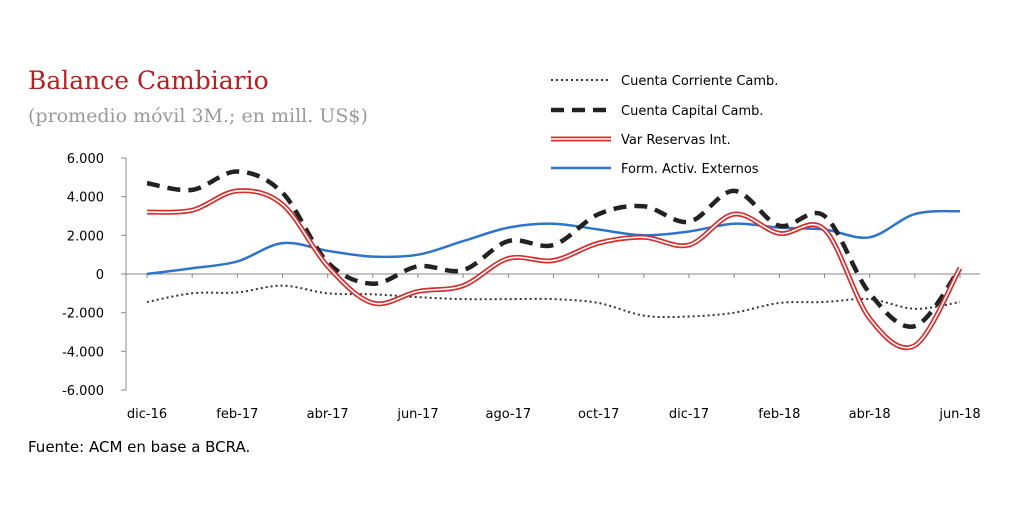  What do you see at coordinates (83, 391) in the screenshot?
I see `y-tick-label: -6.000` at bounding box center [83, 391].